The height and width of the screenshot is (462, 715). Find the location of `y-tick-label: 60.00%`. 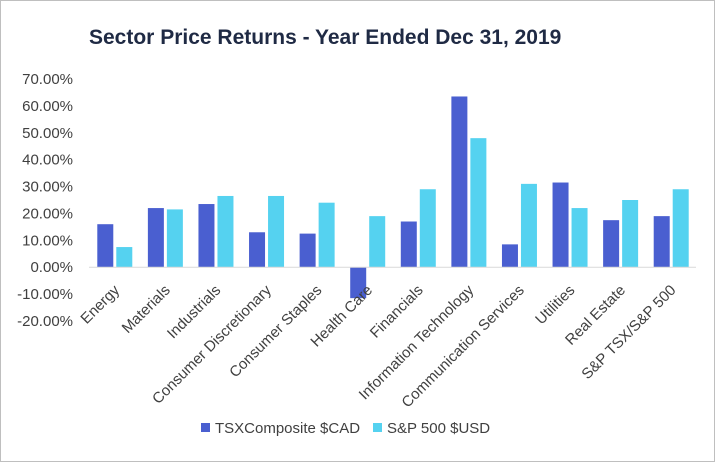

y-tick-label: 60.00% is located at coordinates (47, 106).